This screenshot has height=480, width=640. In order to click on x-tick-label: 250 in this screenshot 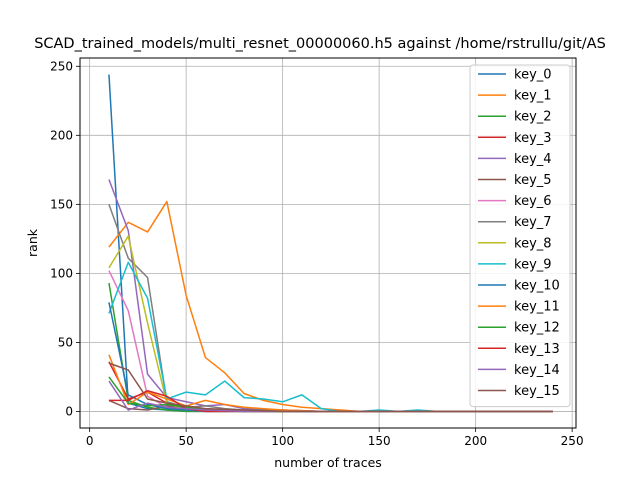, I will do `click(572, 441)`.